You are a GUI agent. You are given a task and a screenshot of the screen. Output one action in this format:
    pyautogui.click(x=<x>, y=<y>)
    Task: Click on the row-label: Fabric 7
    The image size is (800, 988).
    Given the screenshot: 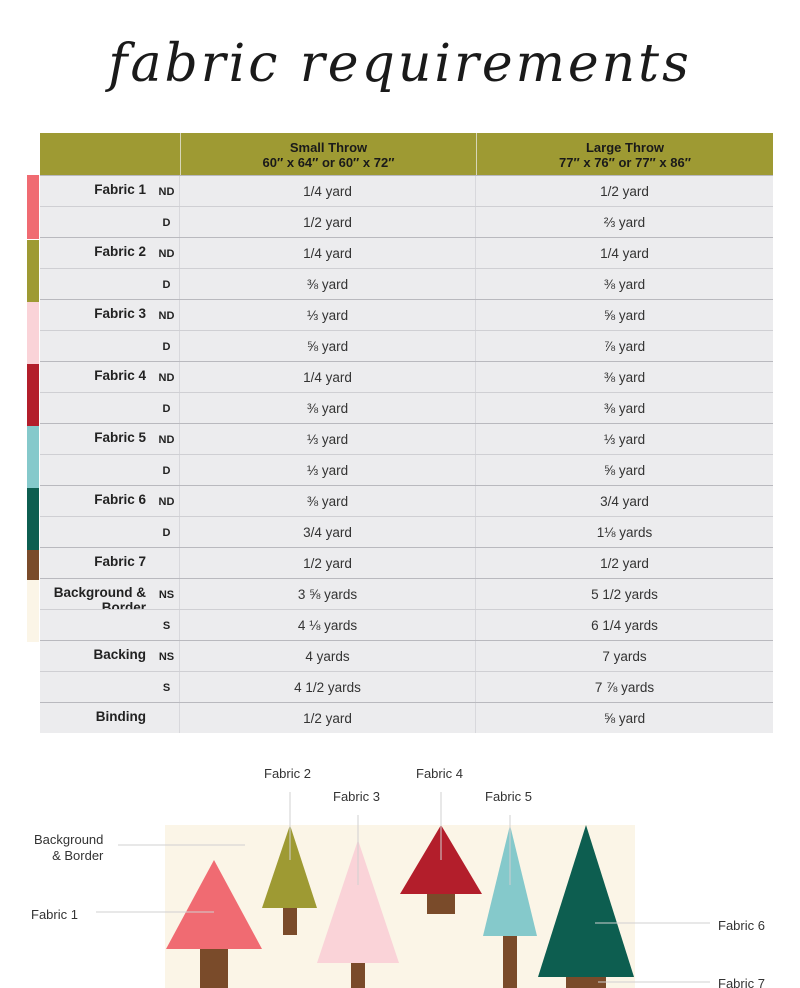 What is the action you would take?
    pyautogui.click(x=120, y=561)
    